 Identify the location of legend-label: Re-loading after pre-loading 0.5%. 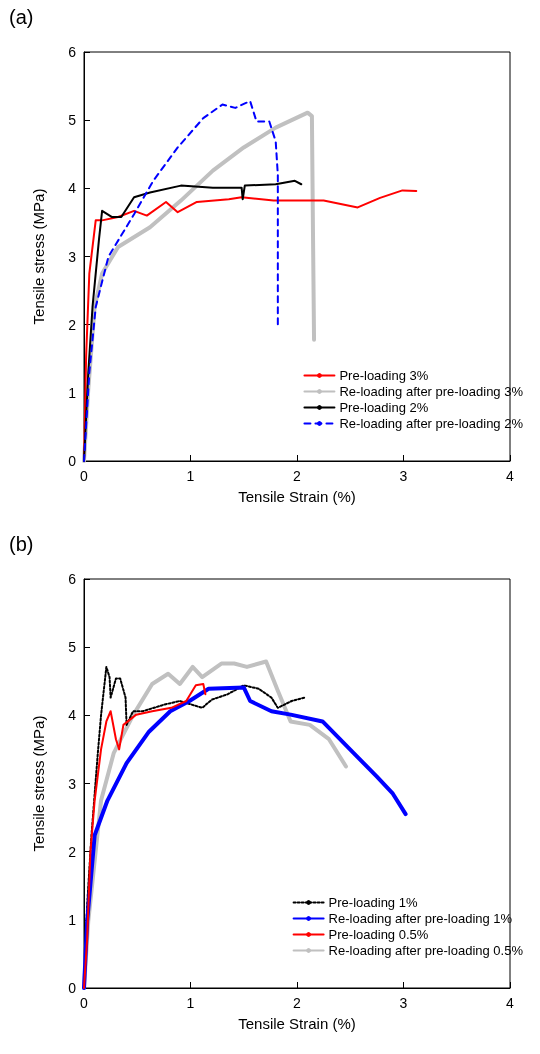
(426, 950).